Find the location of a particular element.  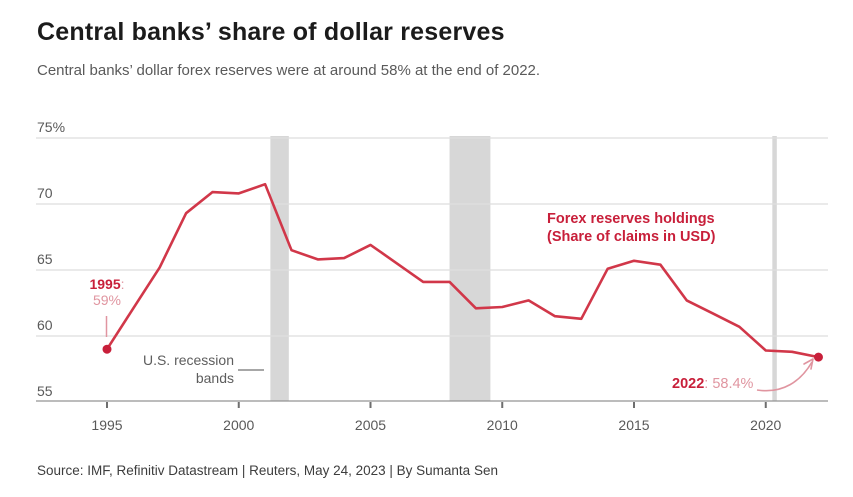

y-tick-label: 60 is located at coordinates (45, 325).